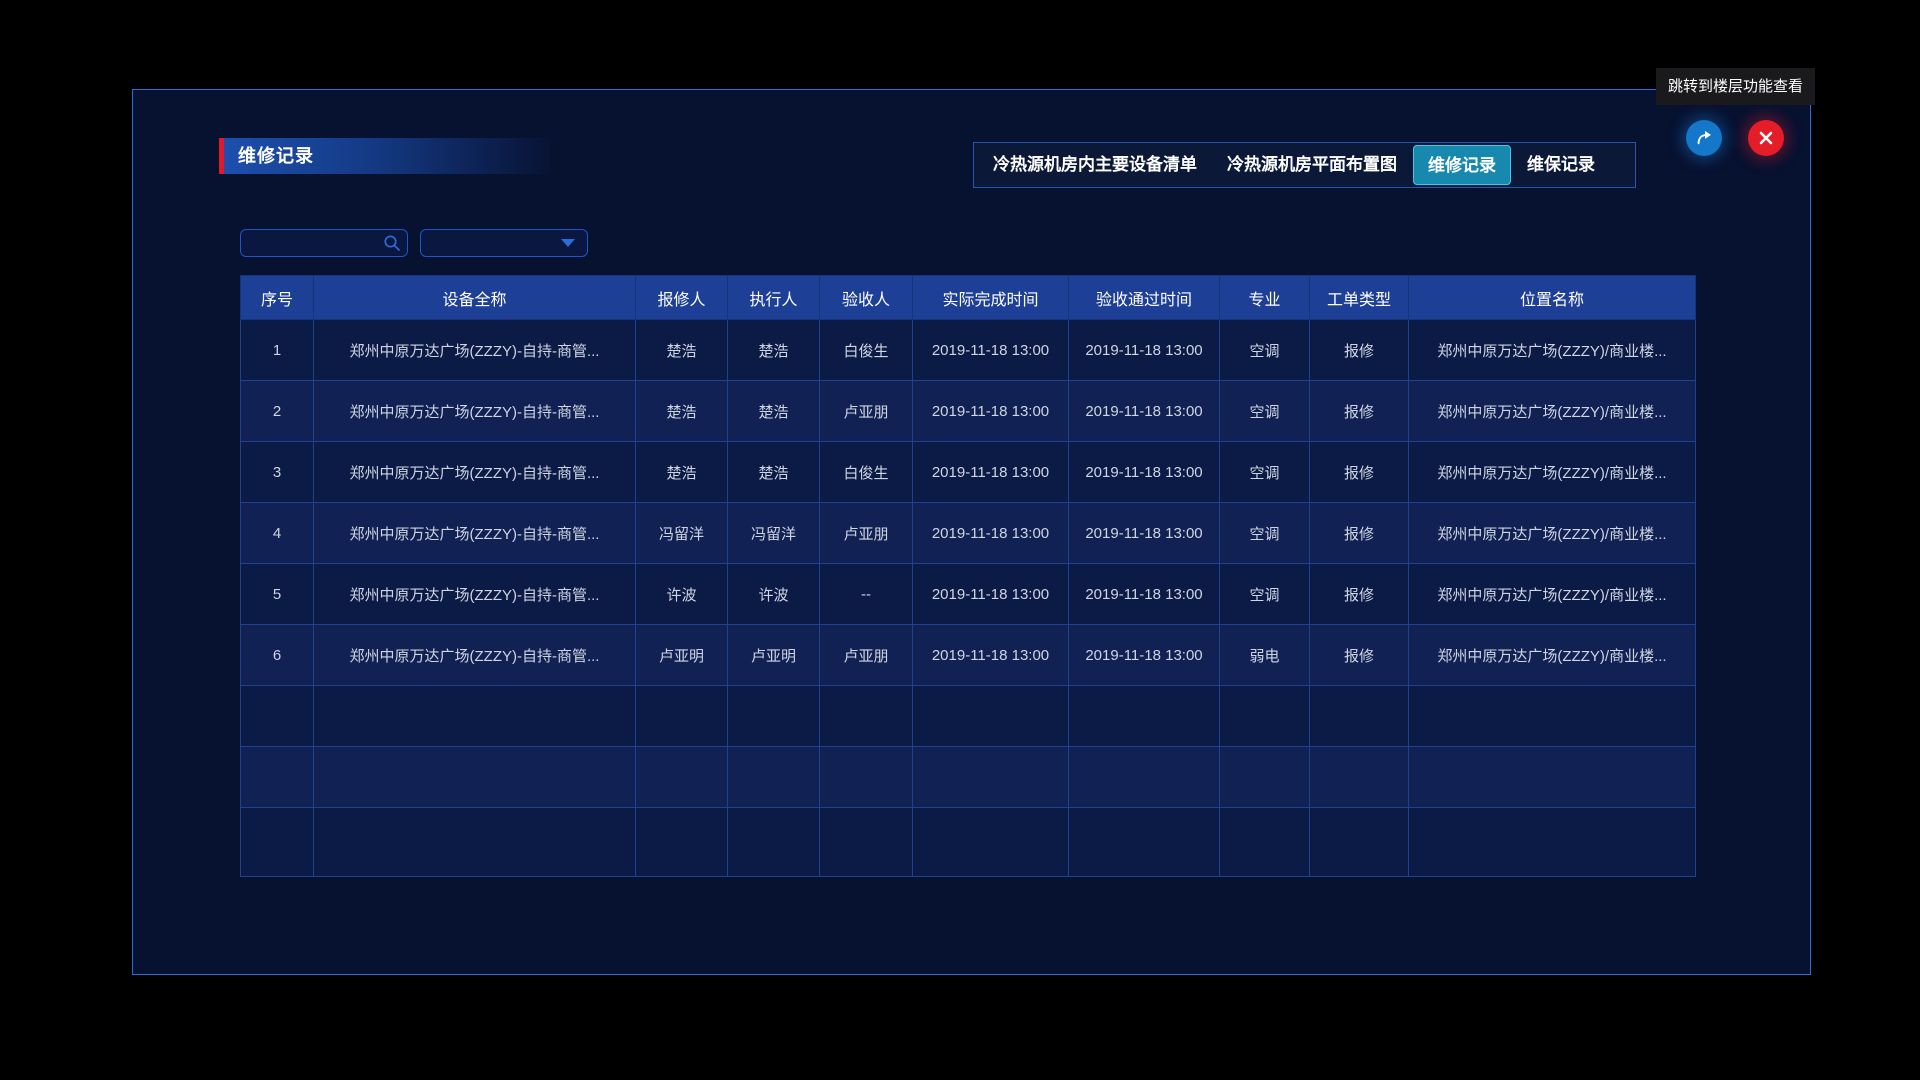  Describe the element at coordinates (277, 350) in the screenshot. I see `table-cell: 1` at that location.